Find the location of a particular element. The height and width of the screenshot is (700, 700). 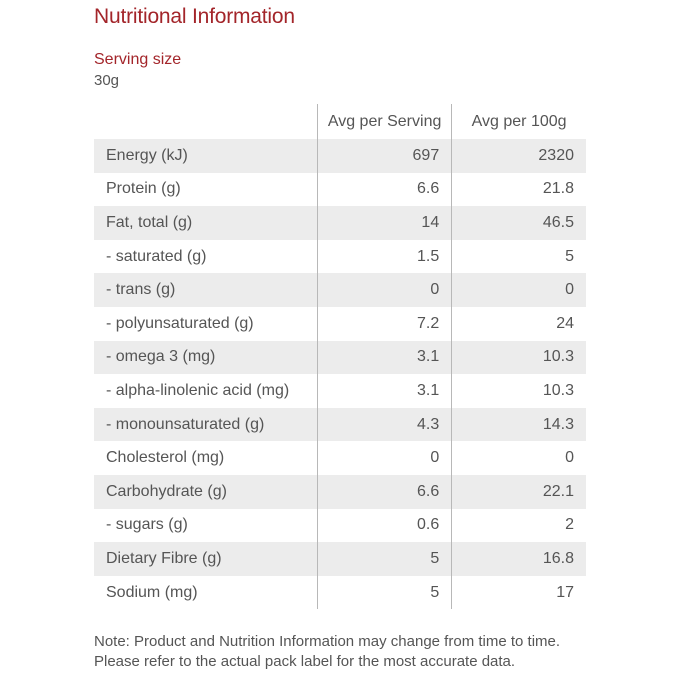

serving-size-label: Serving size is located at coordinates (138, 59).